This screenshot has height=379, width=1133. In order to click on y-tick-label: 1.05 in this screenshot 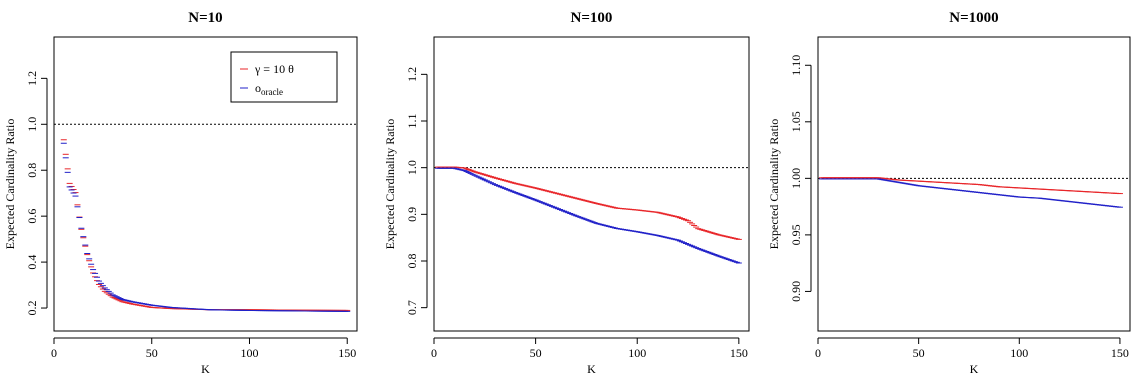, I will do `click(796, 121)`.